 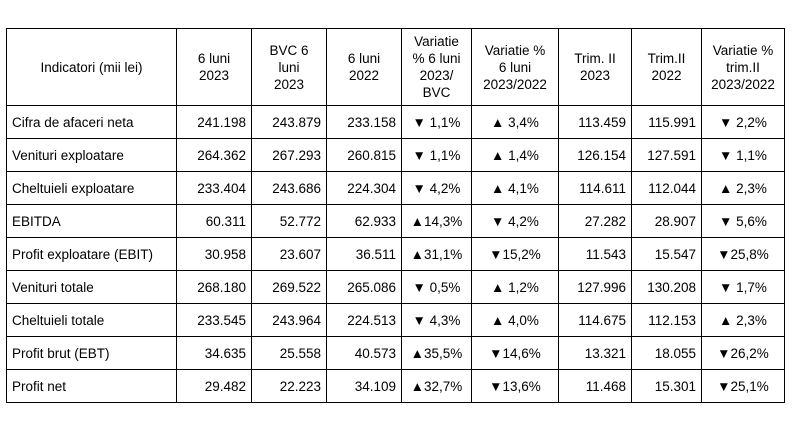 What do you see at coordinates (364, 122) in the screenshot?
I see `value-6-months-2022: 233.158` at bounding box center [364, 122].